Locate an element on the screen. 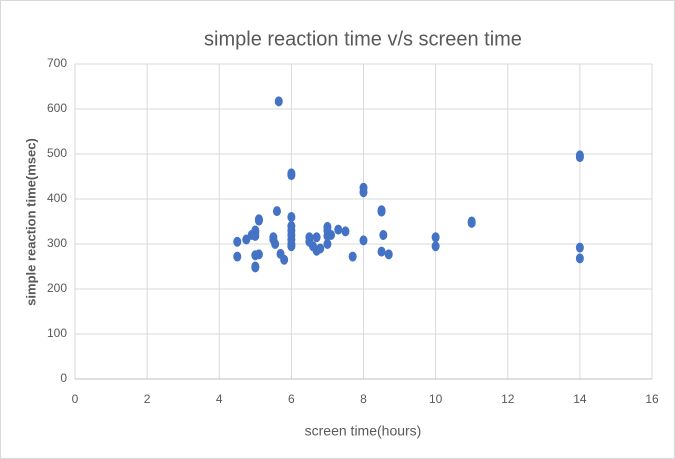 This screenshot has height=459, width=675. y-tick-label: 600 is located at coordinates (57, 108).